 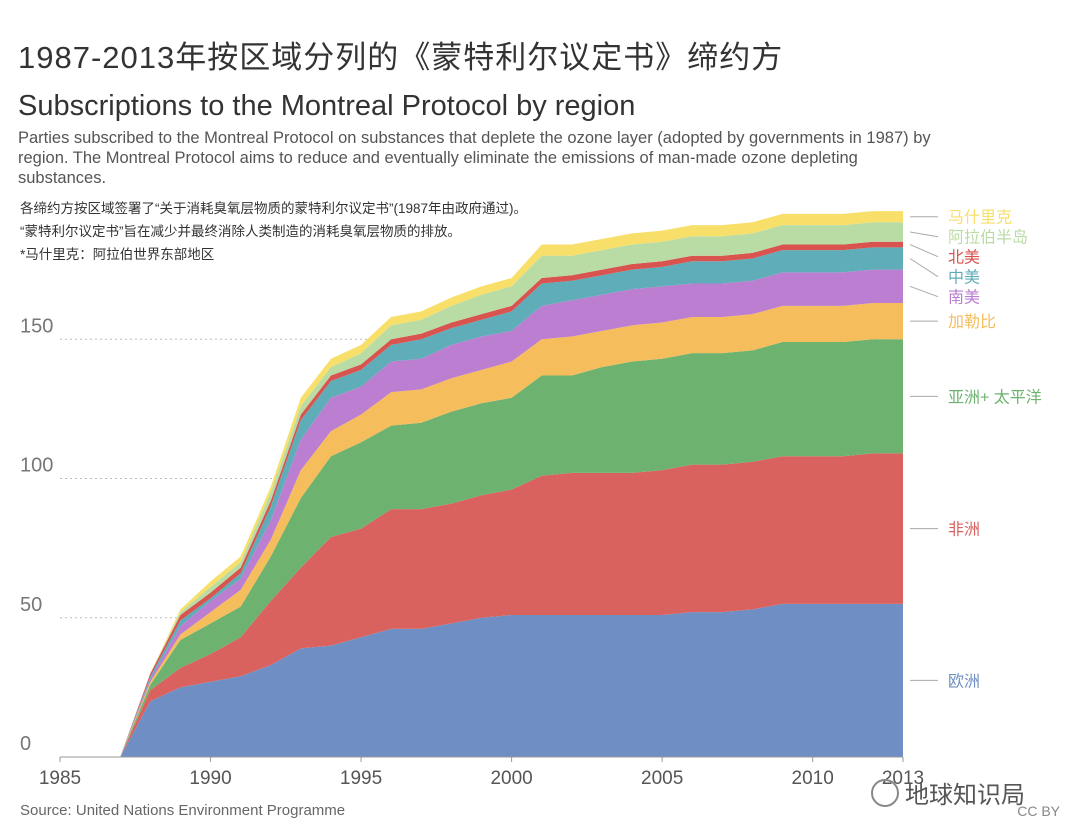 I want to click on x-tick-label: 2005, so click(x=662, y=778).